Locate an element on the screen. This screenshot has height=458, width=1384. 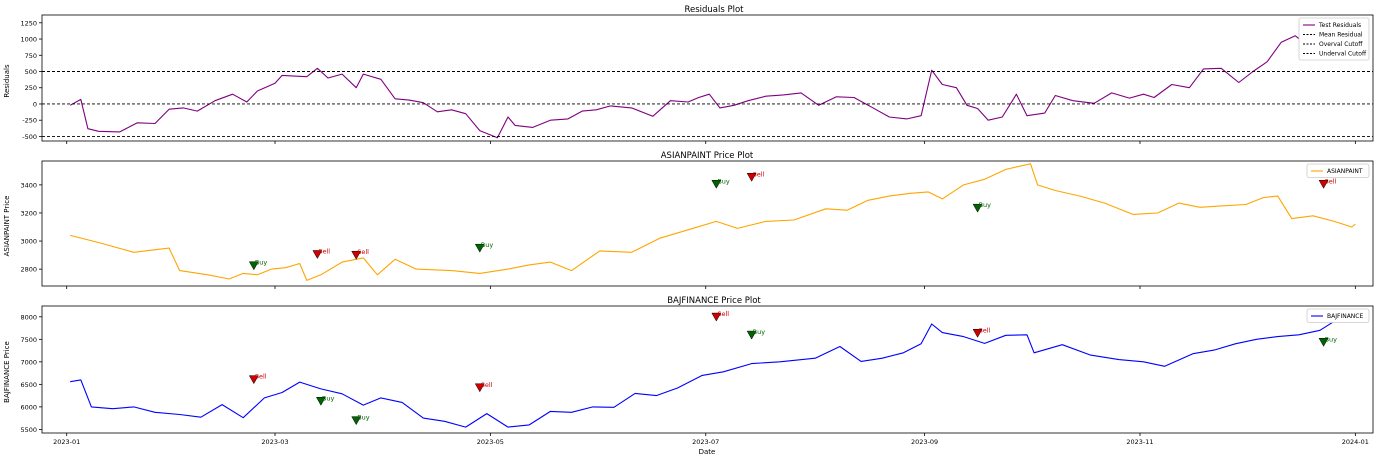
bajfinance-ytick-label: 7000 is located at coordinates (28, 362).